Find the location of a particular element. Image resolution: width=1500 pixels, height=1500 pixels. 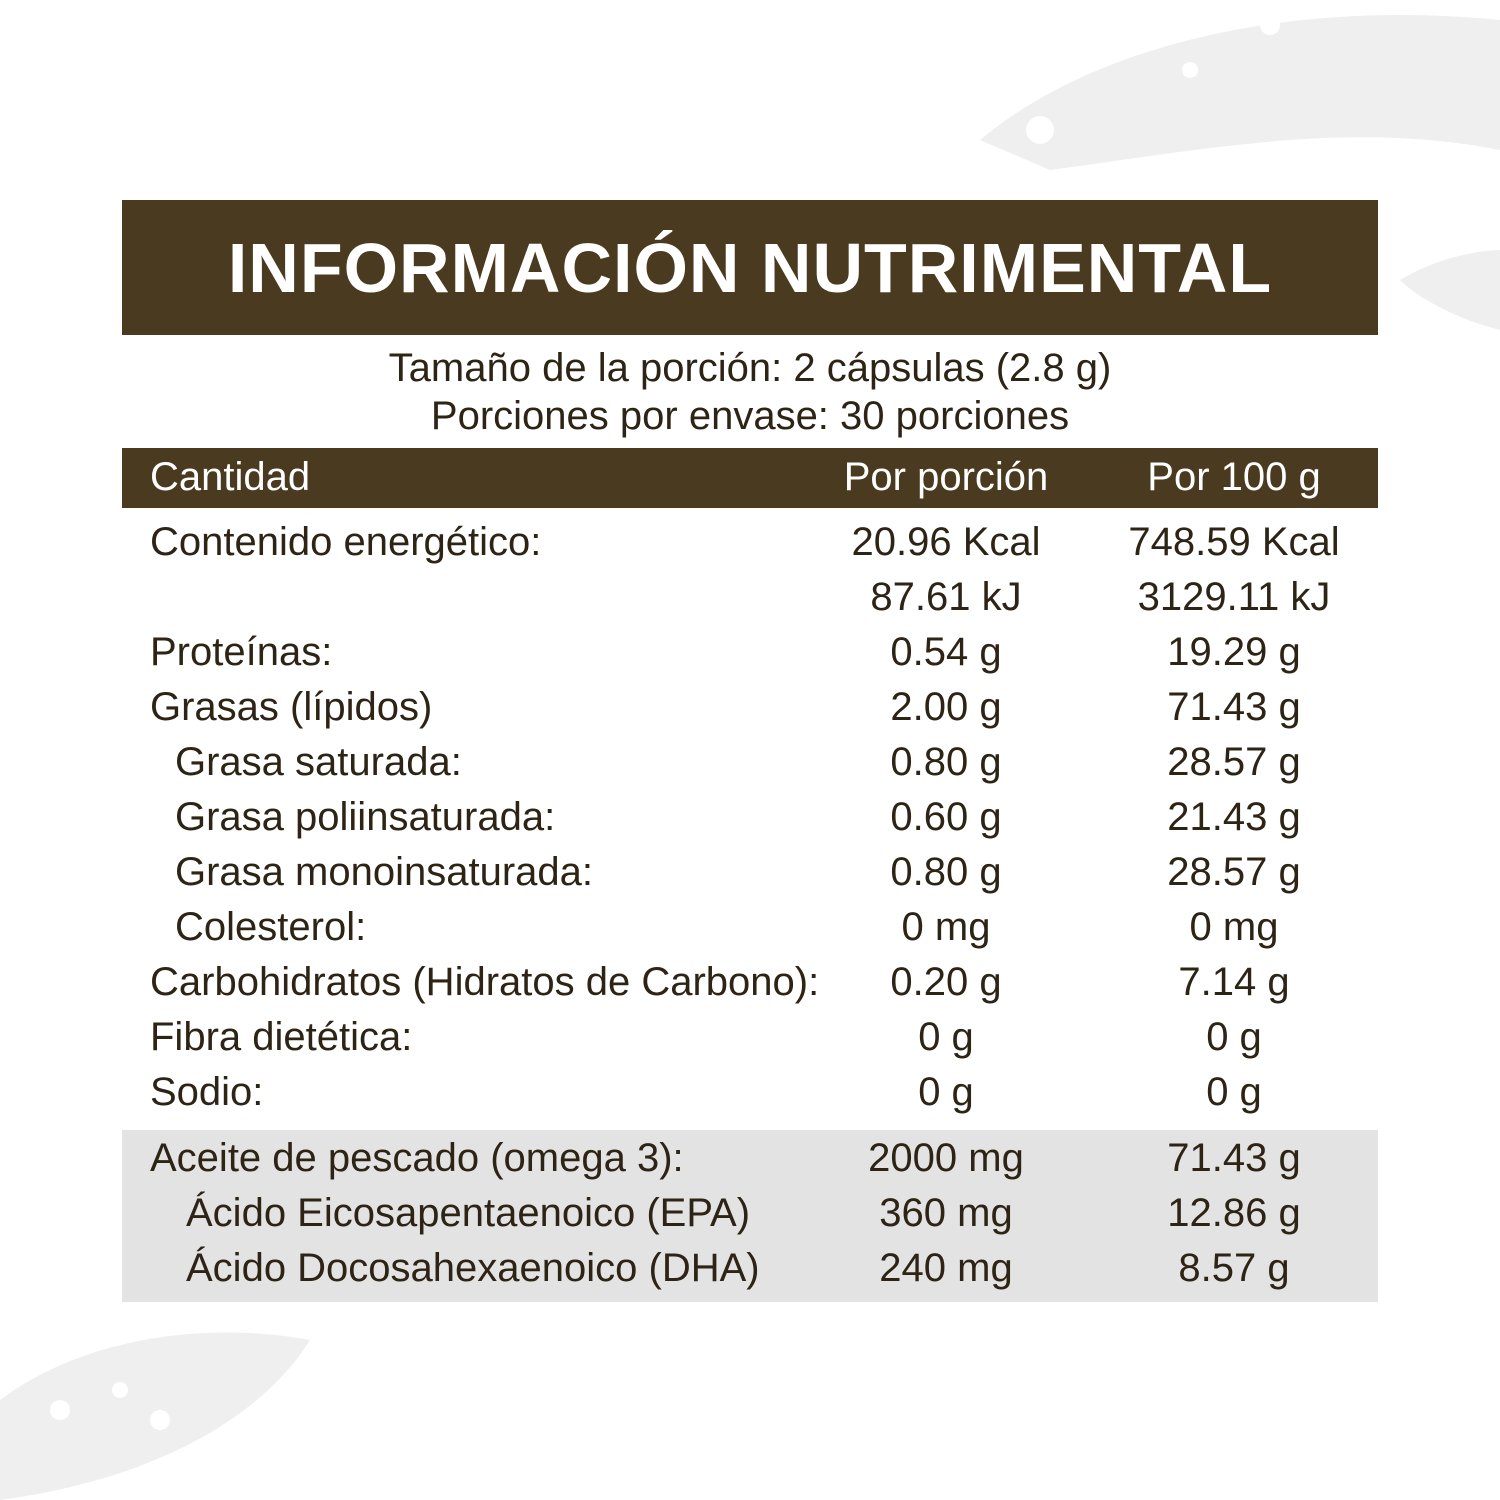

header-cell: Por porción is located at coordinates (946, 477).